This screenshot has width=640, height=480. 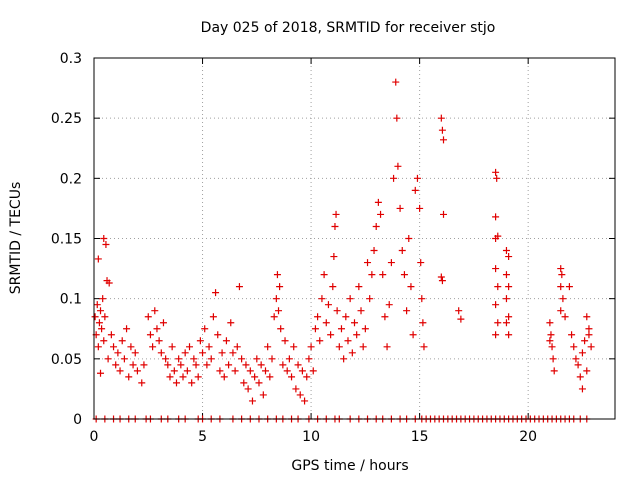 What do you see at coordinates (71, 179) in the screenshot?
I see `y-tick-label: 0.2` at bounding box center [71, 179].